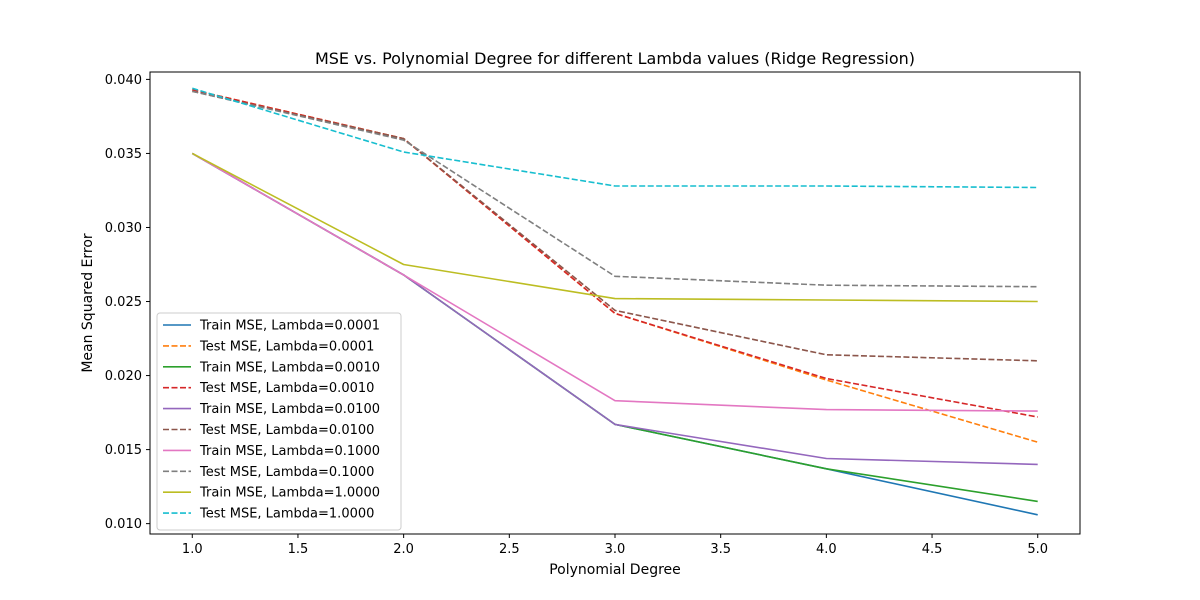 Image resolution: width=1200 pixels, height=600 pixels. What do you see at coordinates (123, 302) in the screenshot?
I see `y-tick-label: 0.025` at bounding box center [123, 302].